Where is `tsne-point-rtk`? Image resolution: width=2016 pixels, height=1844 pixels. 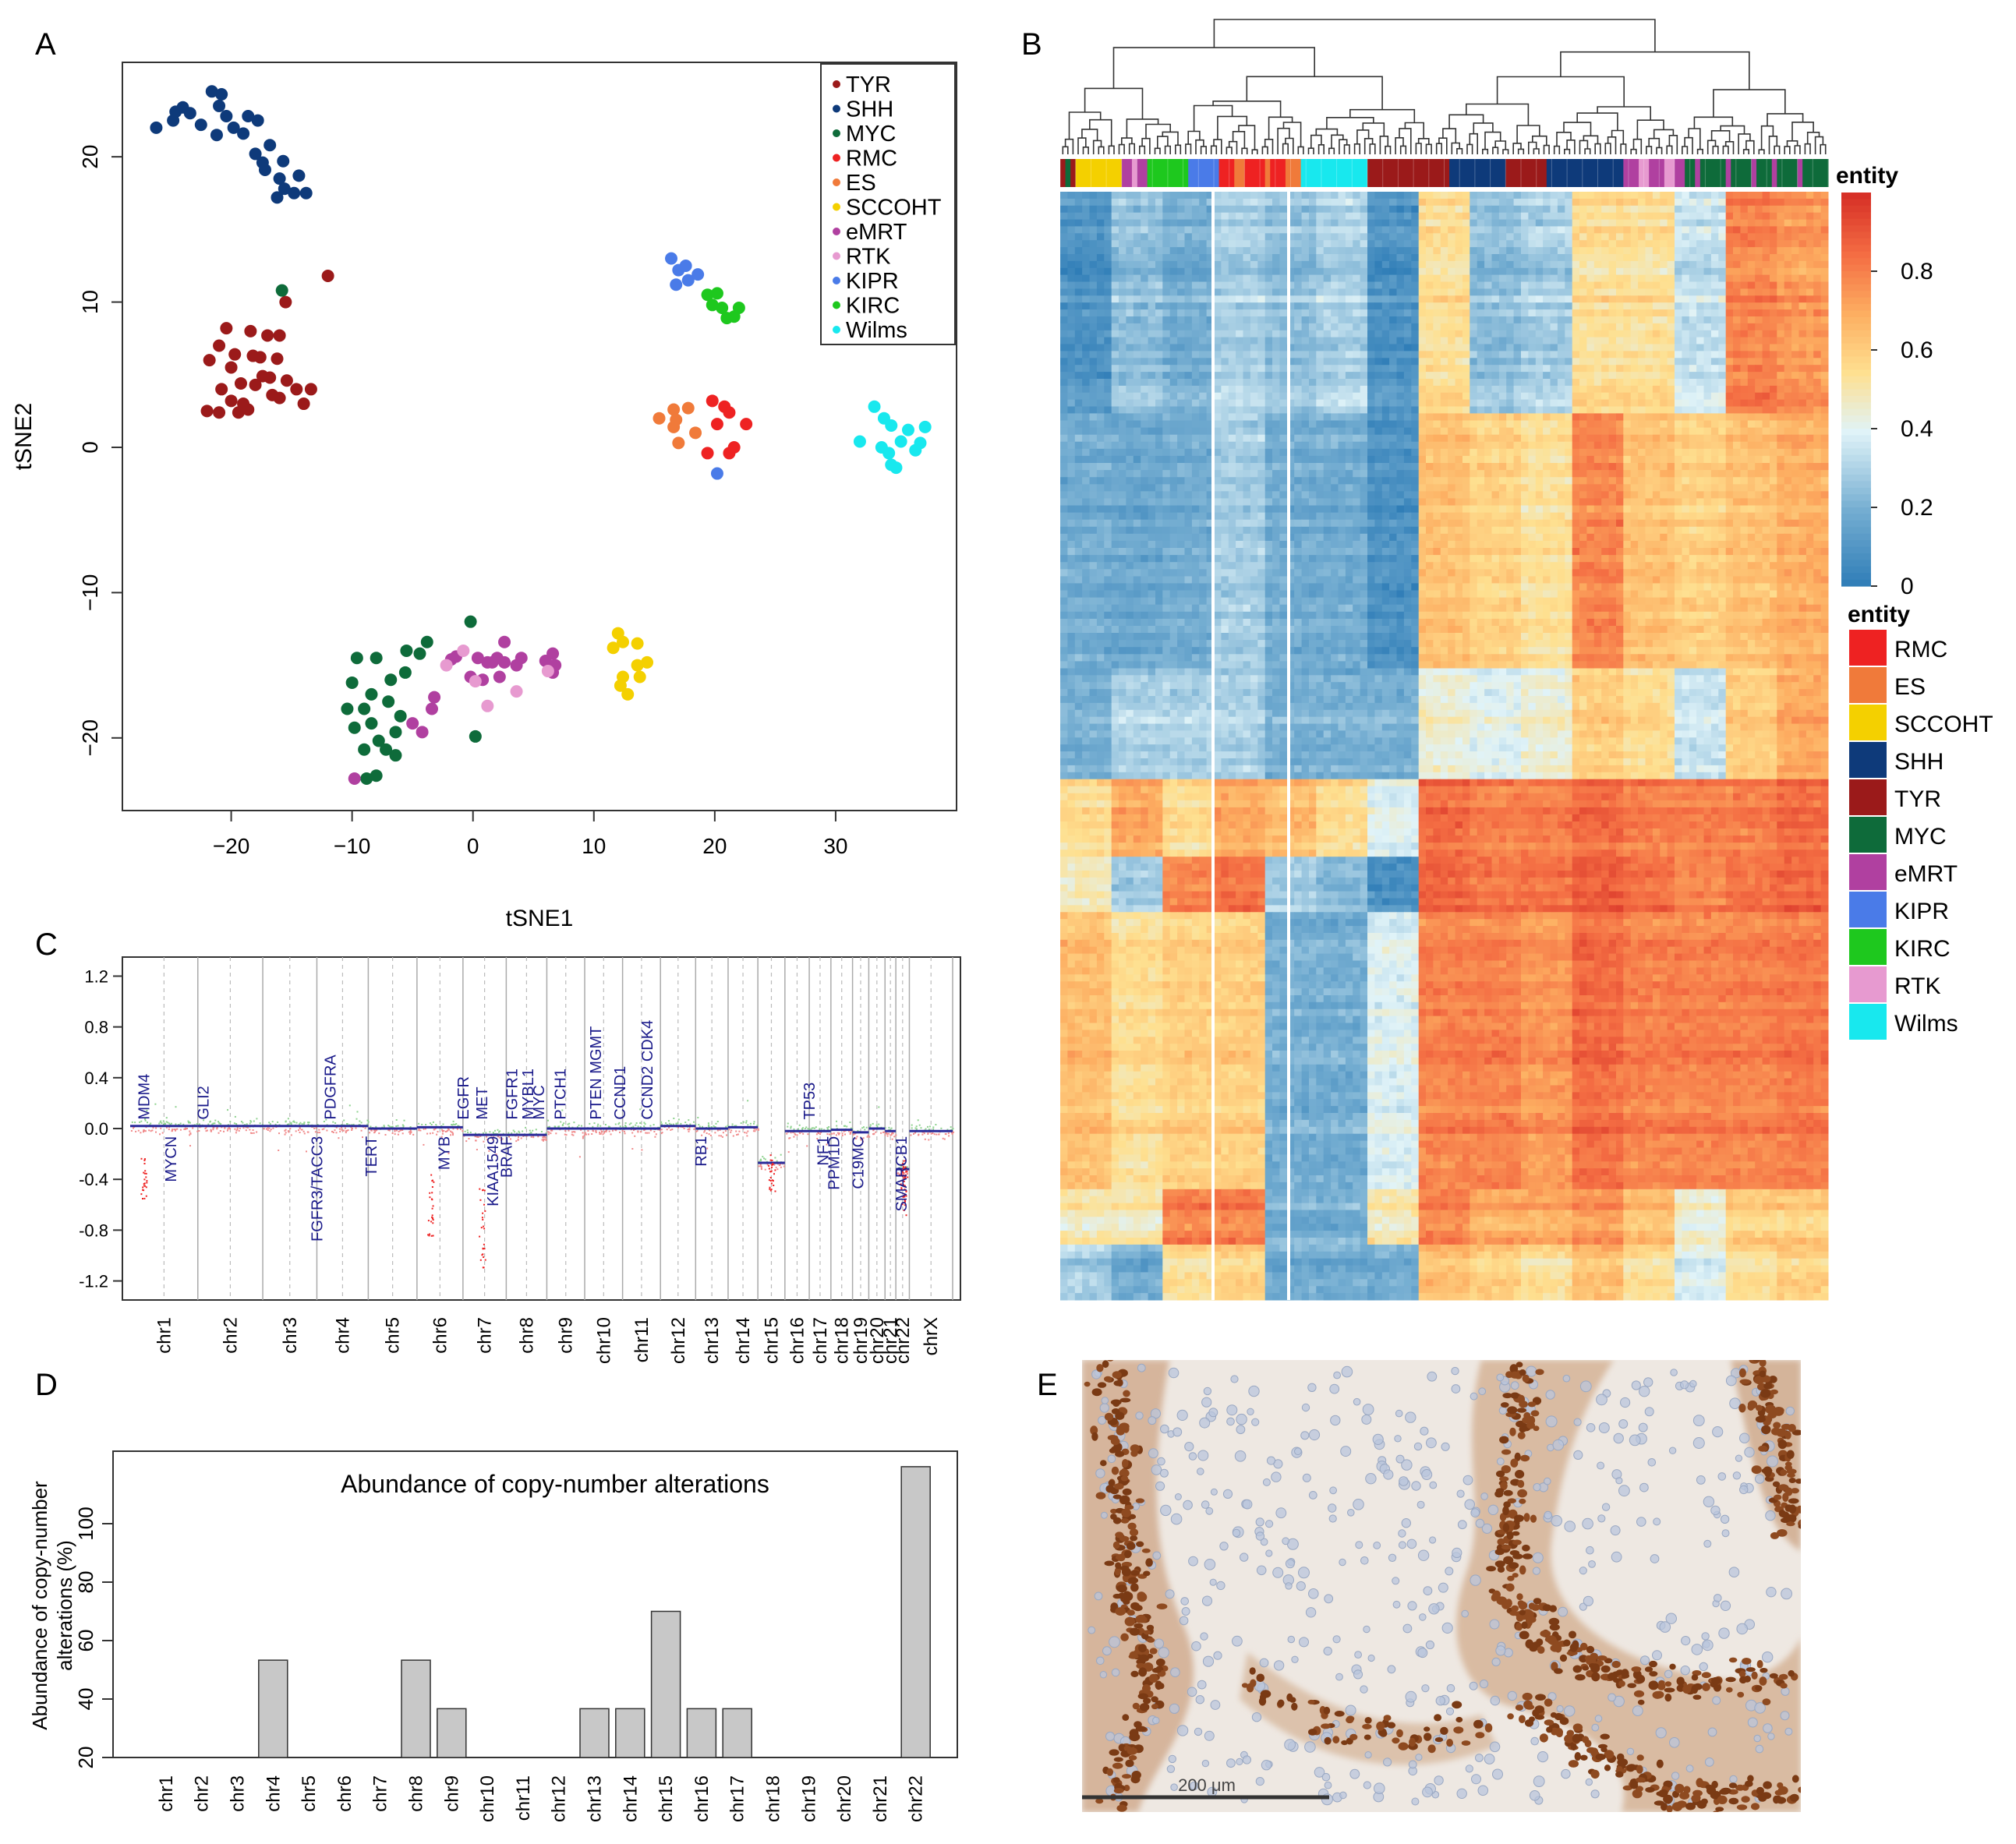 tsne-point-rtk is located at coordinates (487, 706).